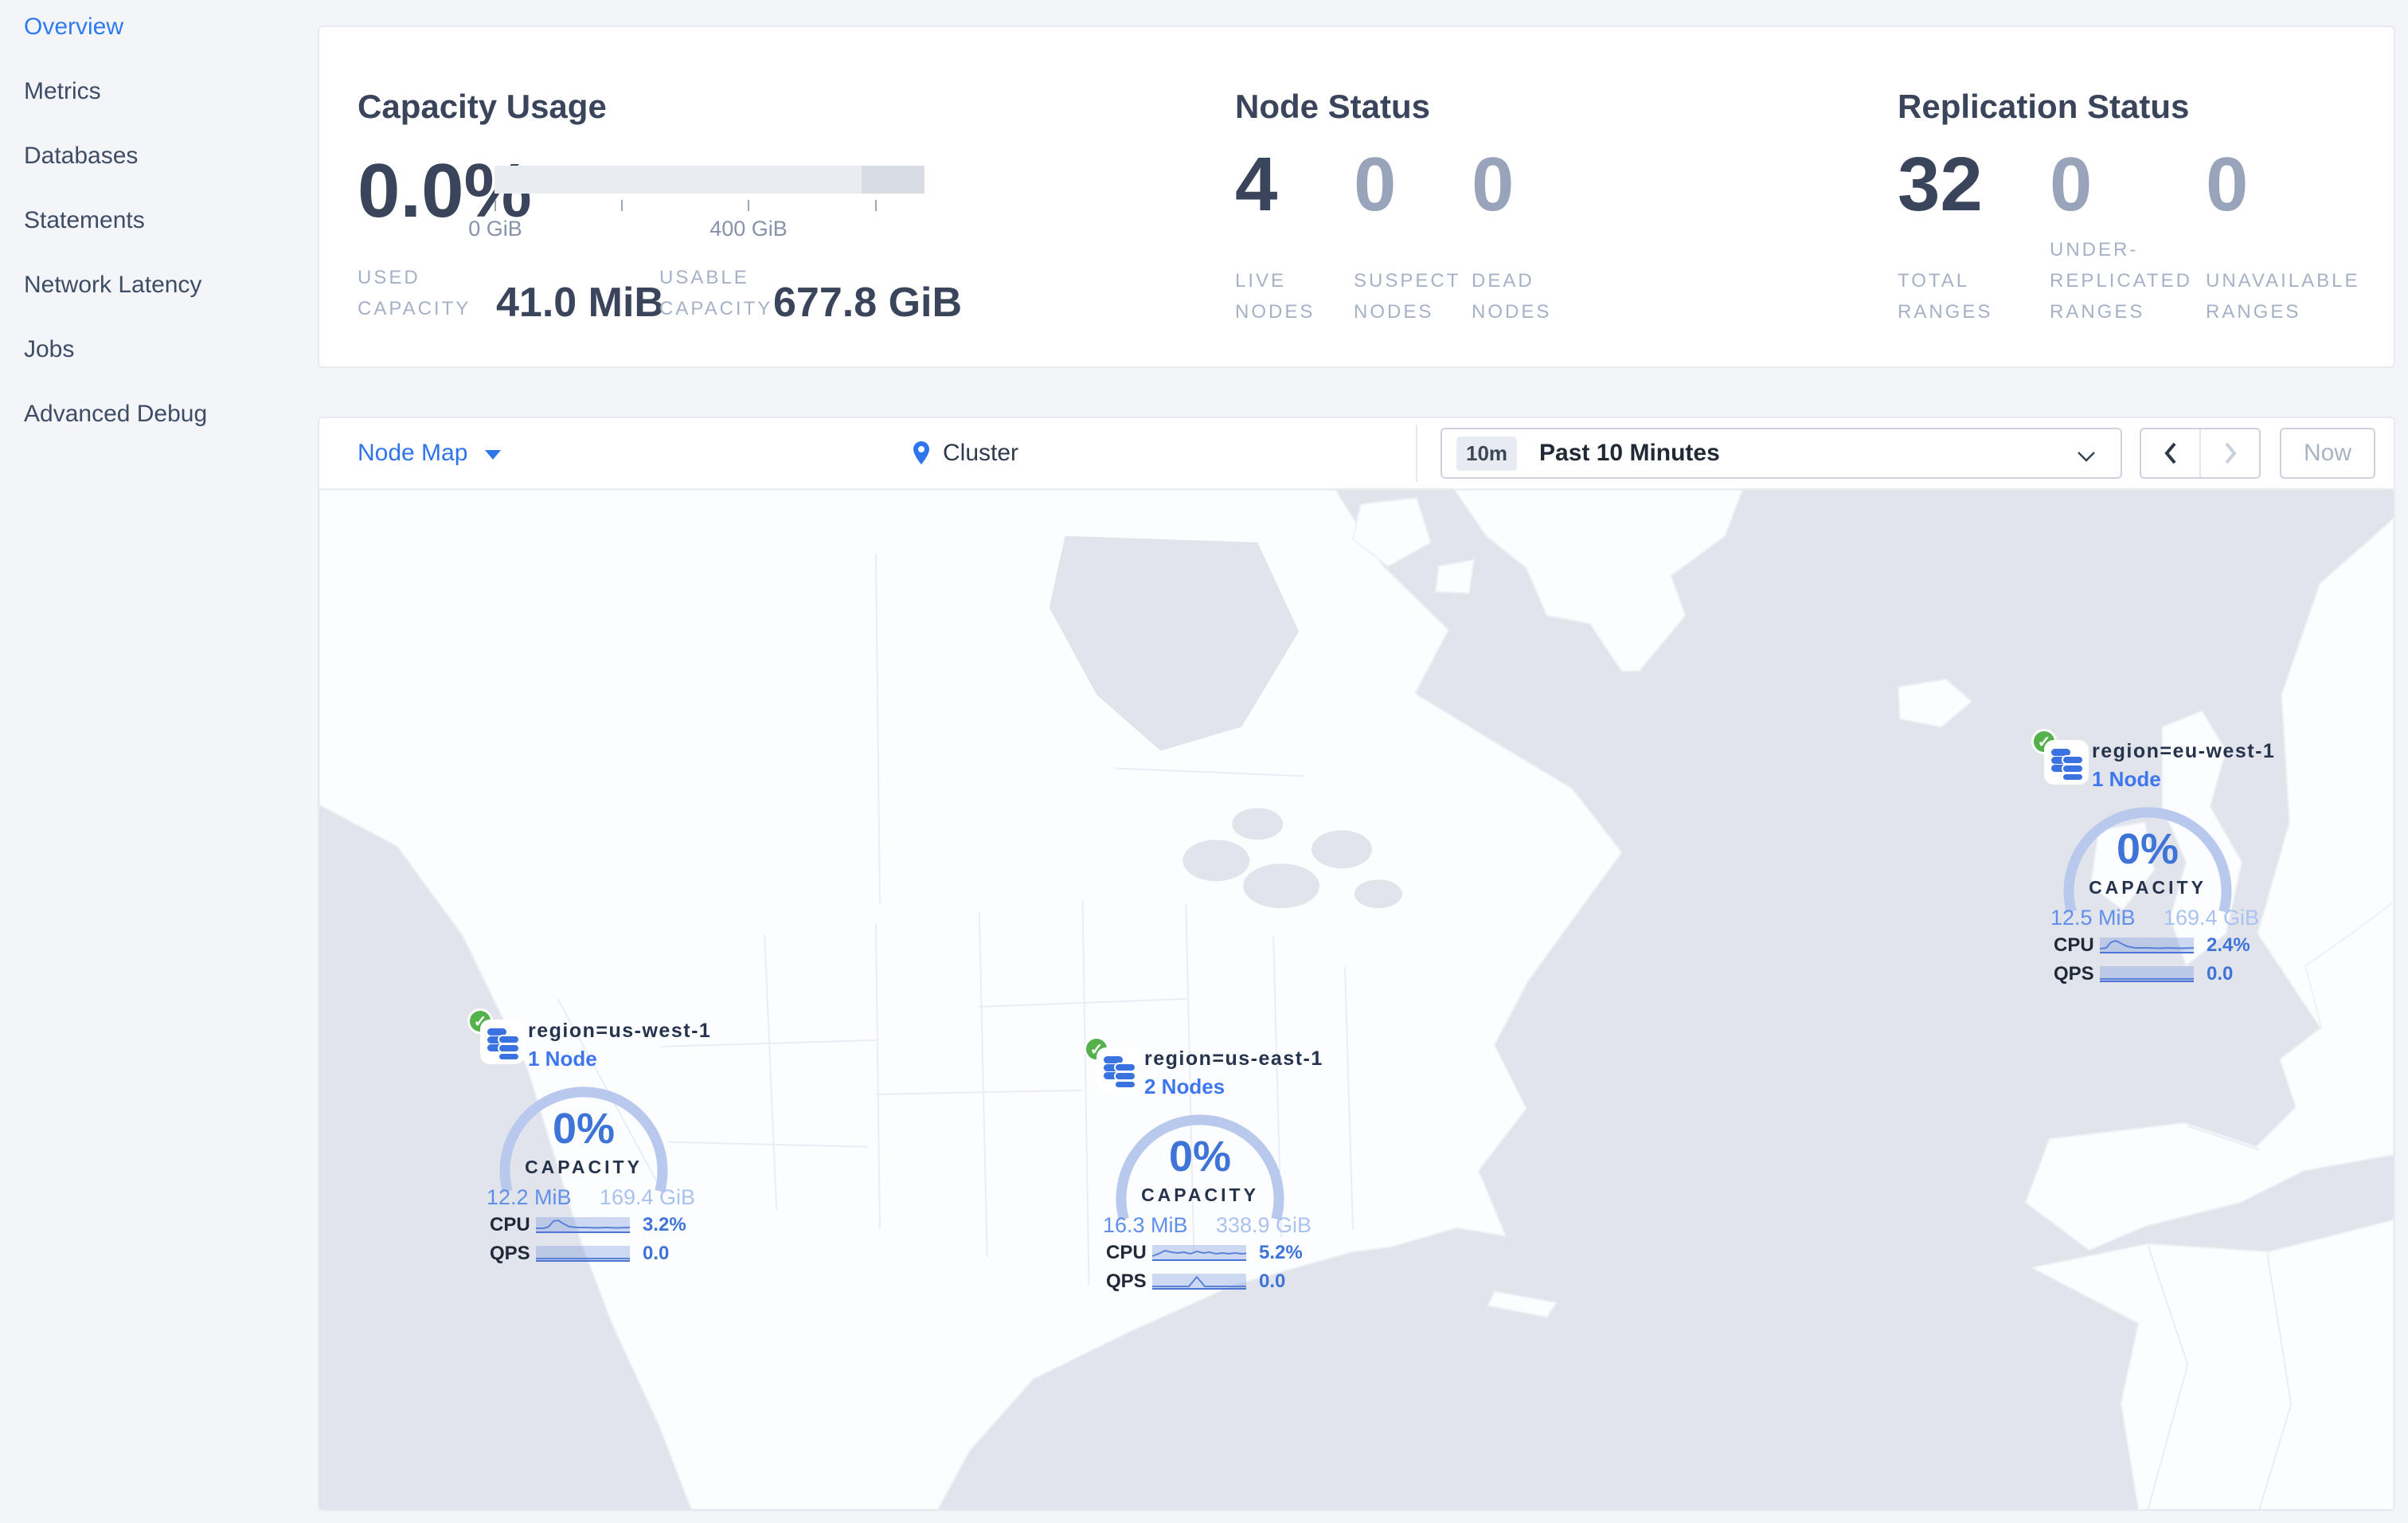  What do you see at coordinates (1945, 296) in the screenshot?
I see `total-ranges-label: TOTAL RANGES` at bounding box center [1945, 296].